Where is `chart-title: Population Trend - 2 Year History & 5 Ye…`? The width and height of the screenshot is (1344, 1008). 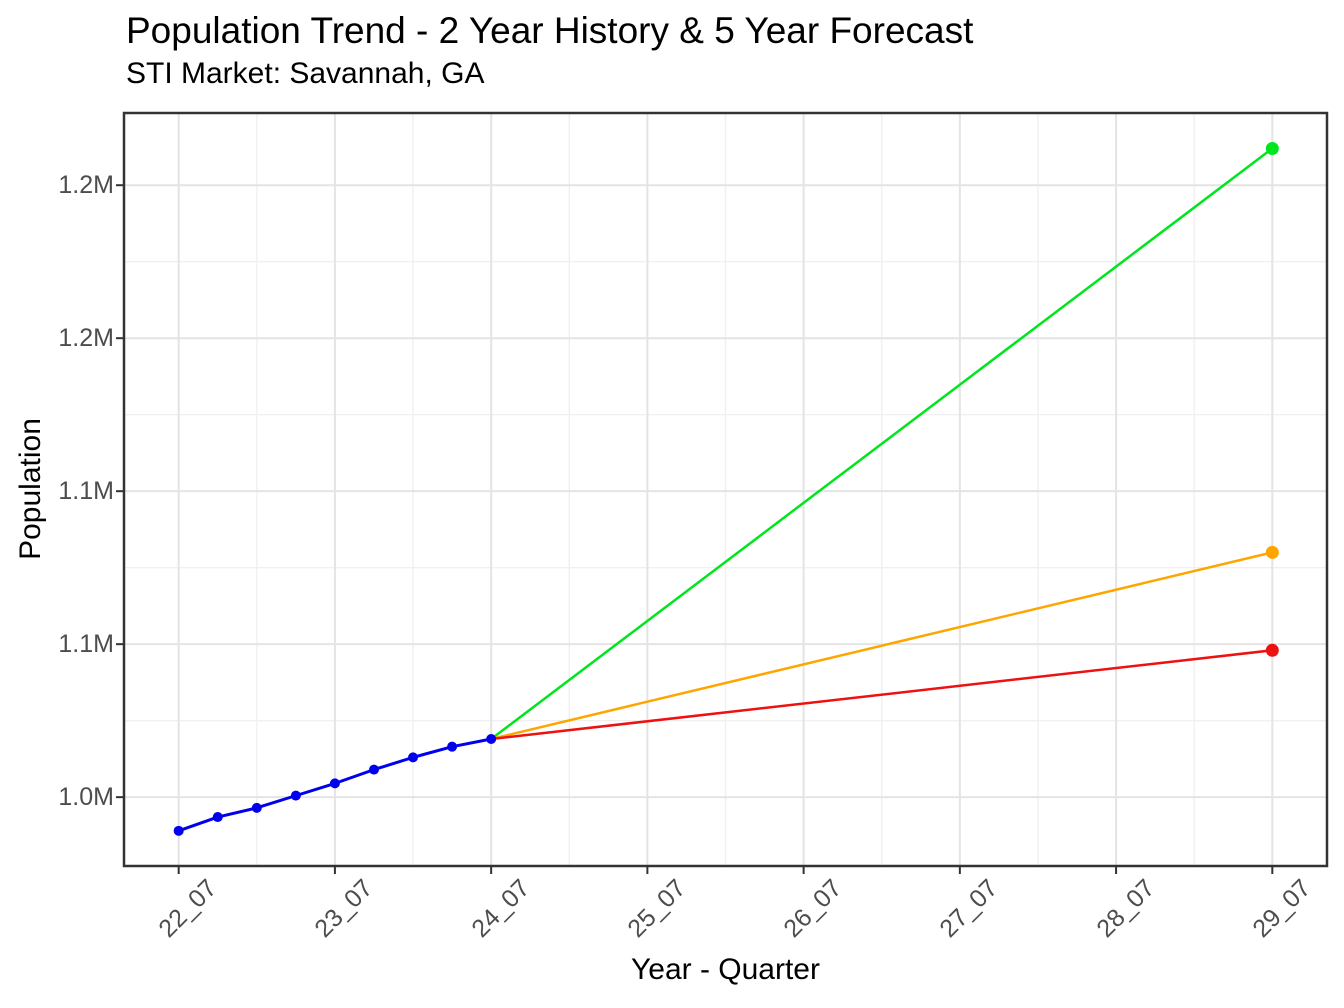 chart-title: Population Trend - 2 Year History & 5 Ye… is located at coordinates (550, 30).